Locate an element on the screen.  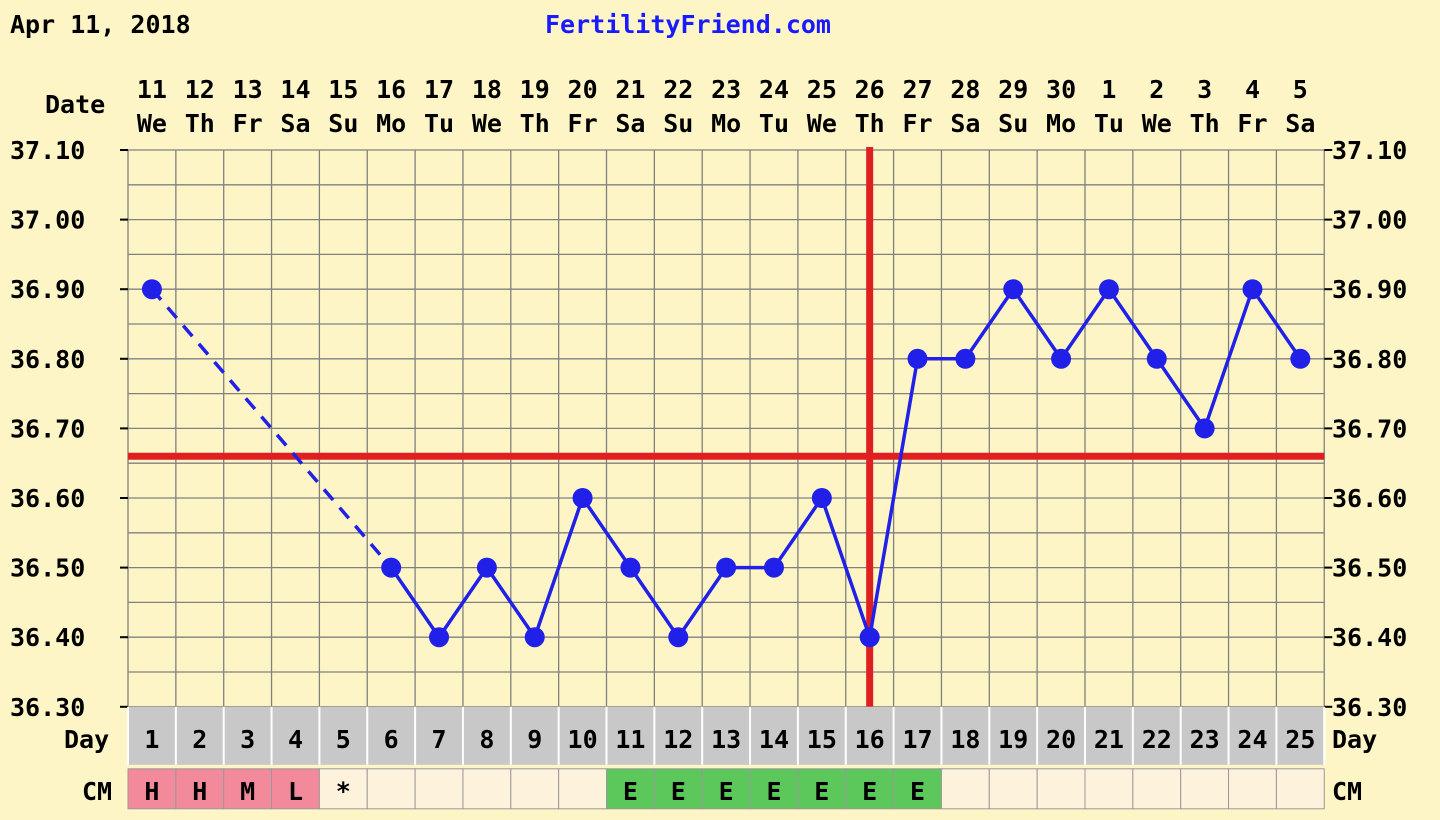
cycle-day-label: 11 is located at coordinates (630, 739).